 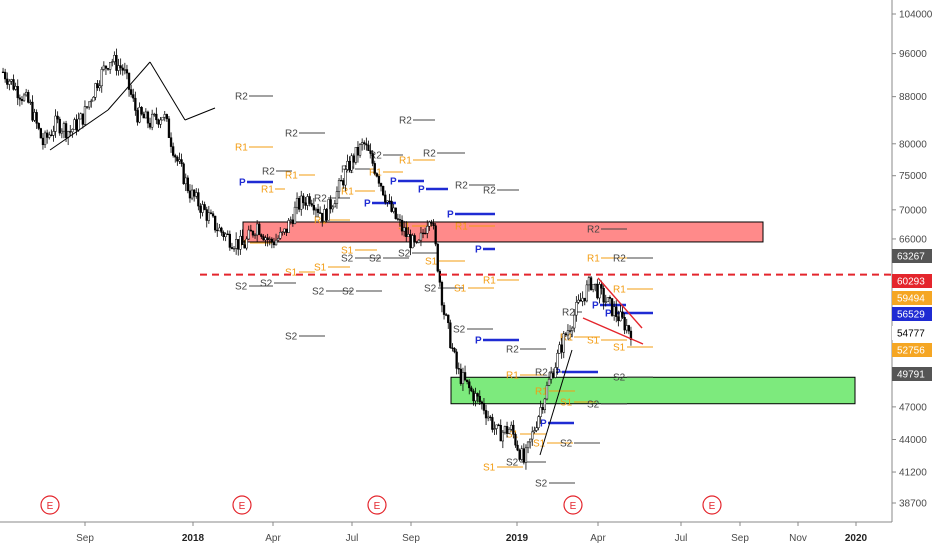 I want to click on price-badge, so click(x=912, y=314).